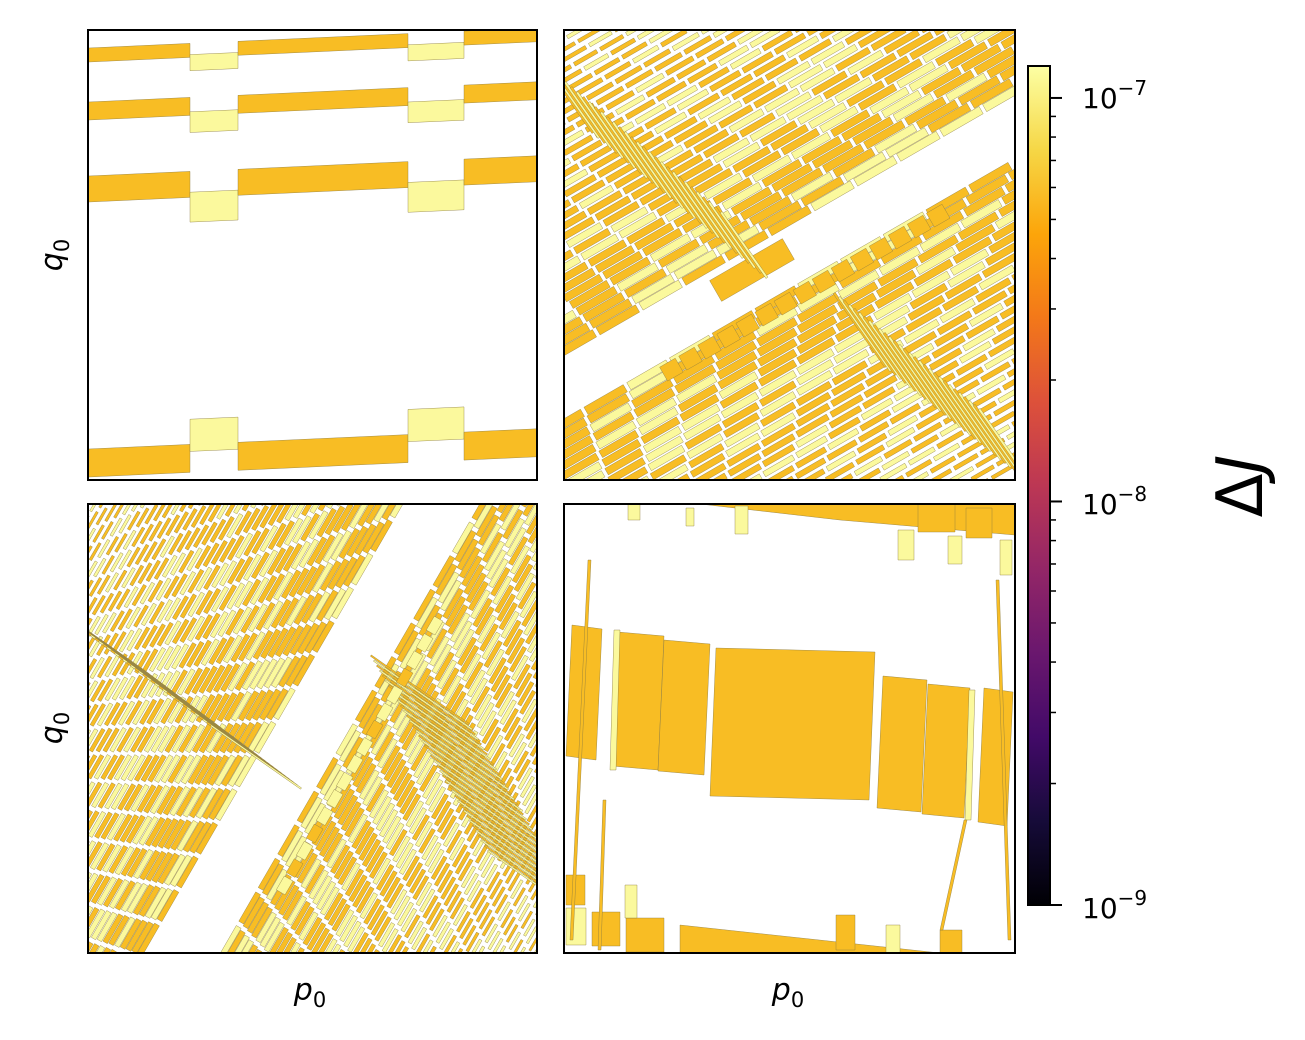 This screenshot has width=1305, height=1040. What do you see at coordinates (305, 851) in the screenshot?
I see `bl-center-block` at bounding box center [305, 851].